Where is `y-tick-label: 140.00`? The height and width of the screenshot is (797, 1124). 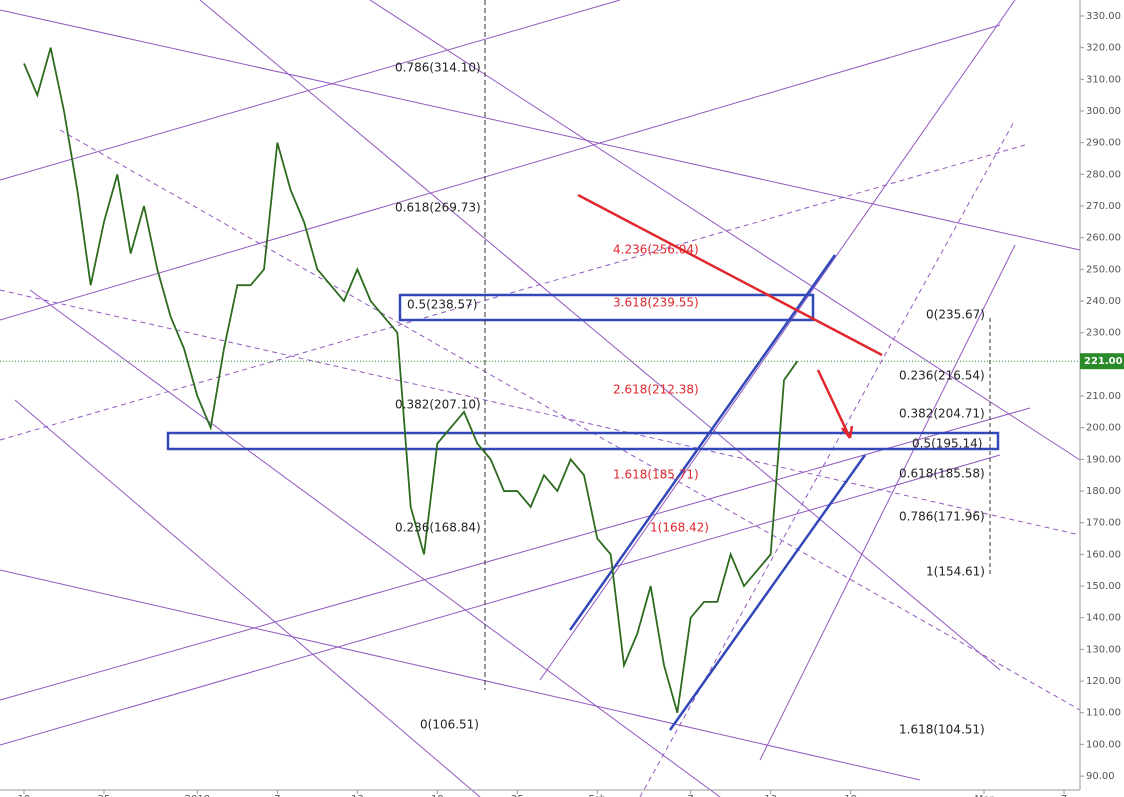 y-tick-label: 140.00 is located at coordinates (1103, 618).